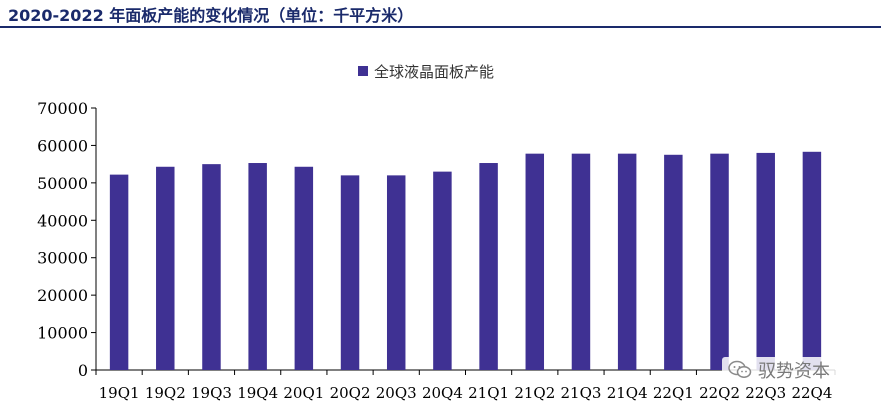 This screenshot has width=881, height=412. What do you see at coordinates (211, 393) in the screenshot?
I see `x-tick-label: 19Q3` at bounding box center [211, 393].